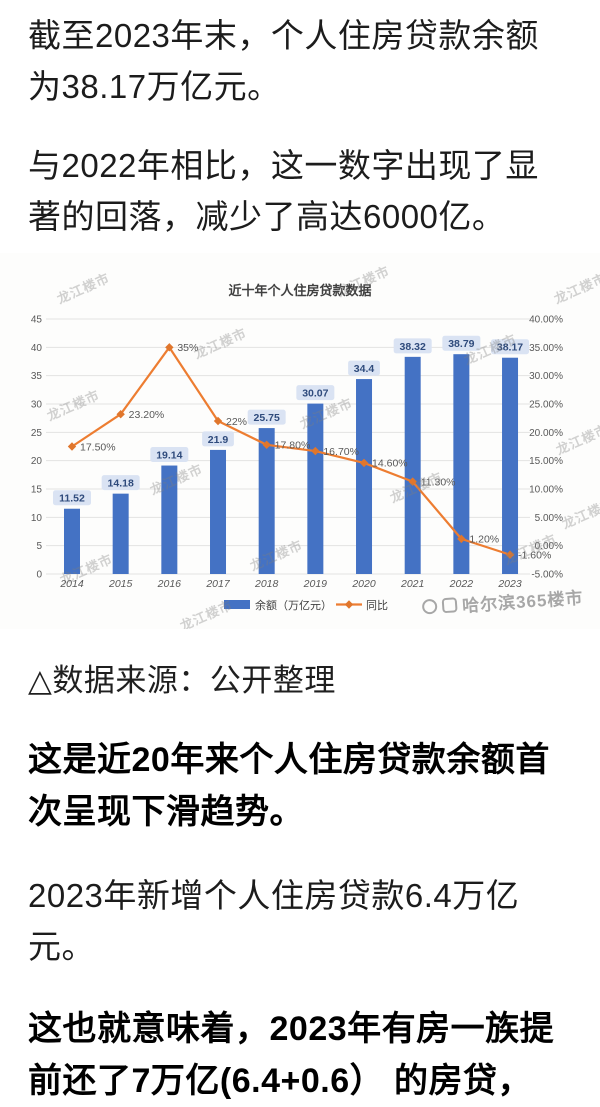 The width and height of the screenshot is (600, 1107). I want to click on svg-text: 35%, so click(187, 348).